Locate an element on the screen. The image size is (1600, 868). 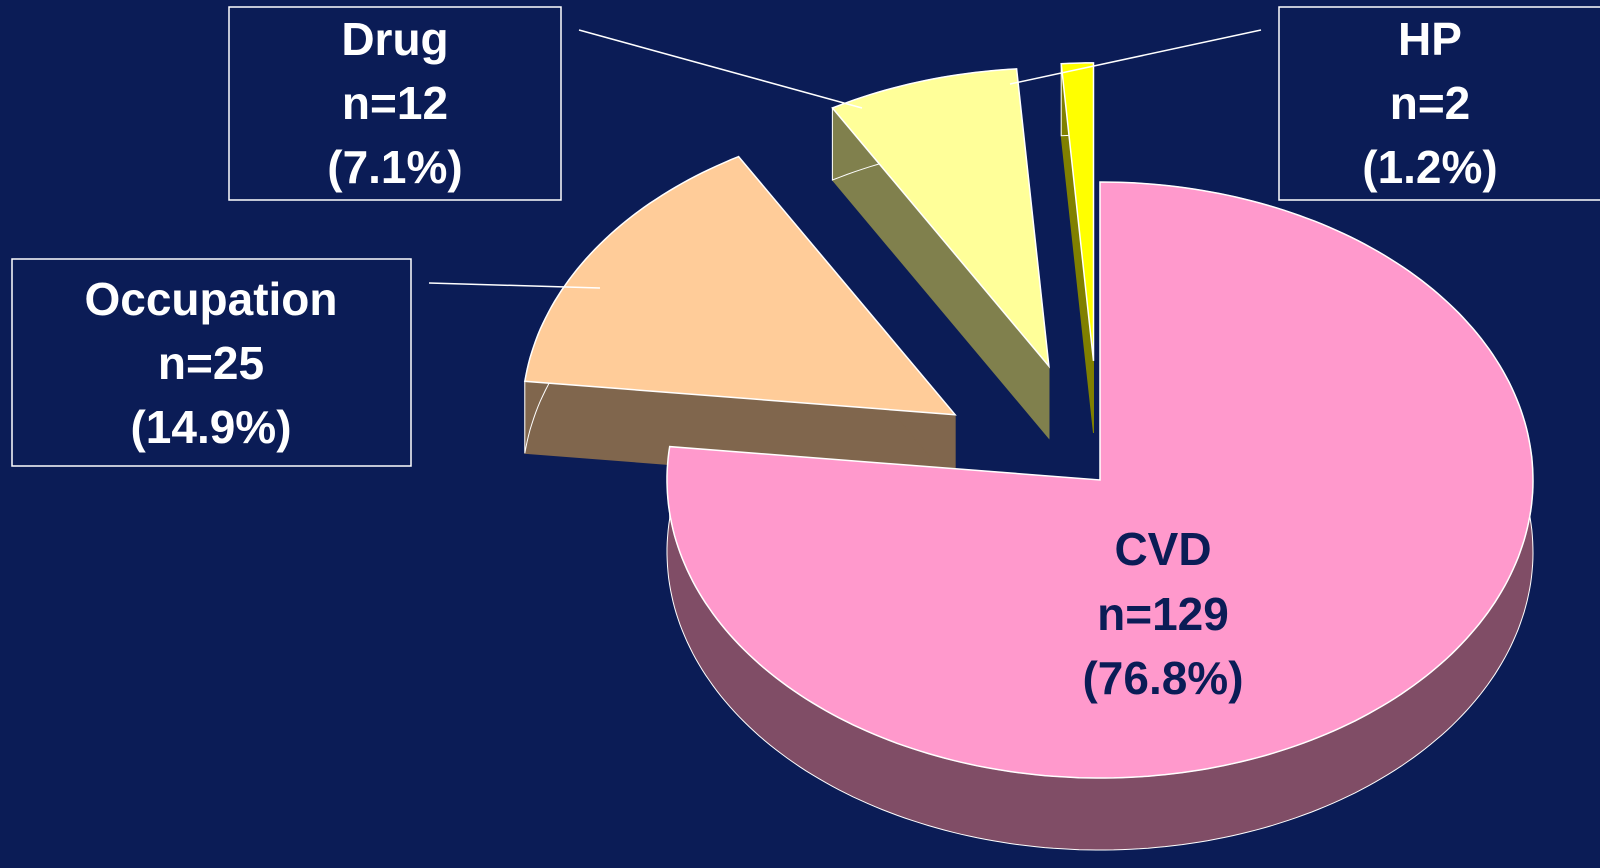
slice-count: n=2 is located at coordinates (1430, 103).